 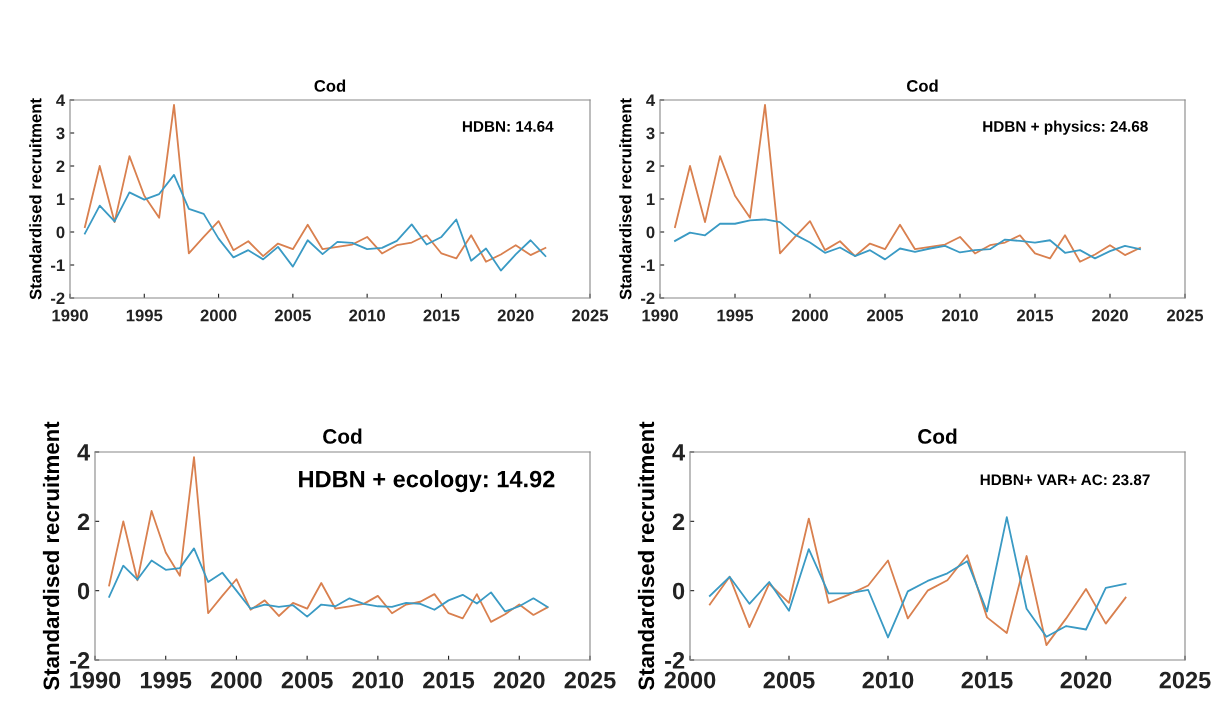 What do you see at coordinates (427, 481) in the screenshot?
I see `annotation: HDBN + ecology: 14.92` at bounding box center [427, 481].